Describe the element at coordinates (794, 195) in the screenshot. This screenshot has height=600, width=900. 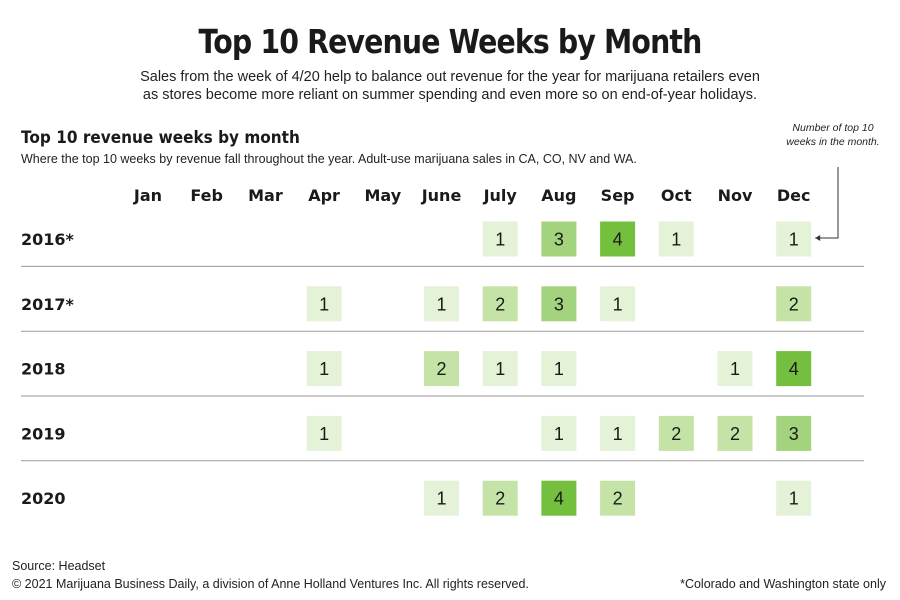
I see `month-label: Dec` at that location.